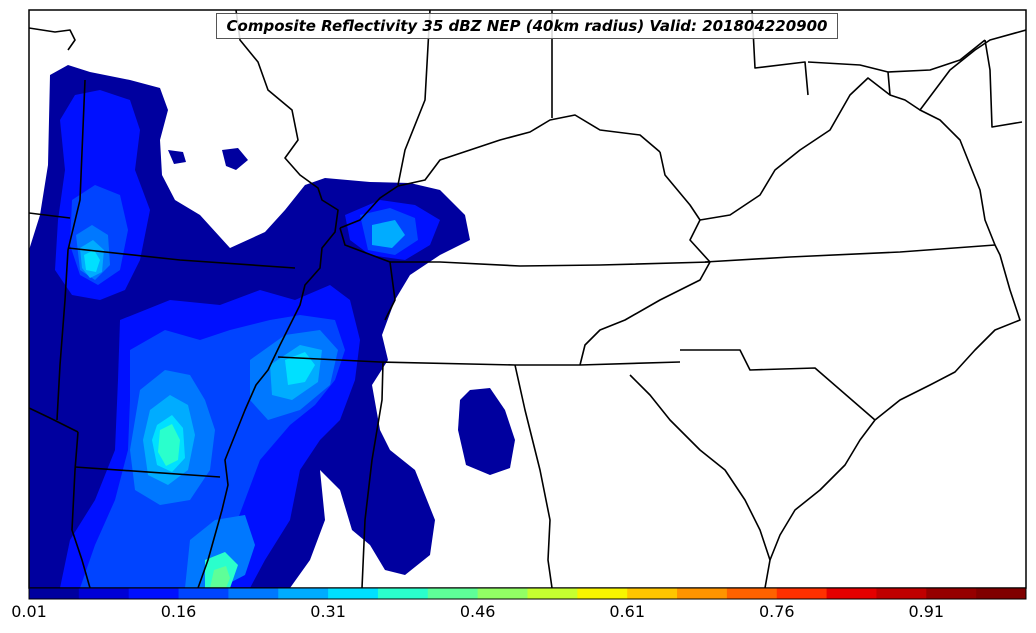  I want to click on border-illinois-indiana, so click(414, 98).